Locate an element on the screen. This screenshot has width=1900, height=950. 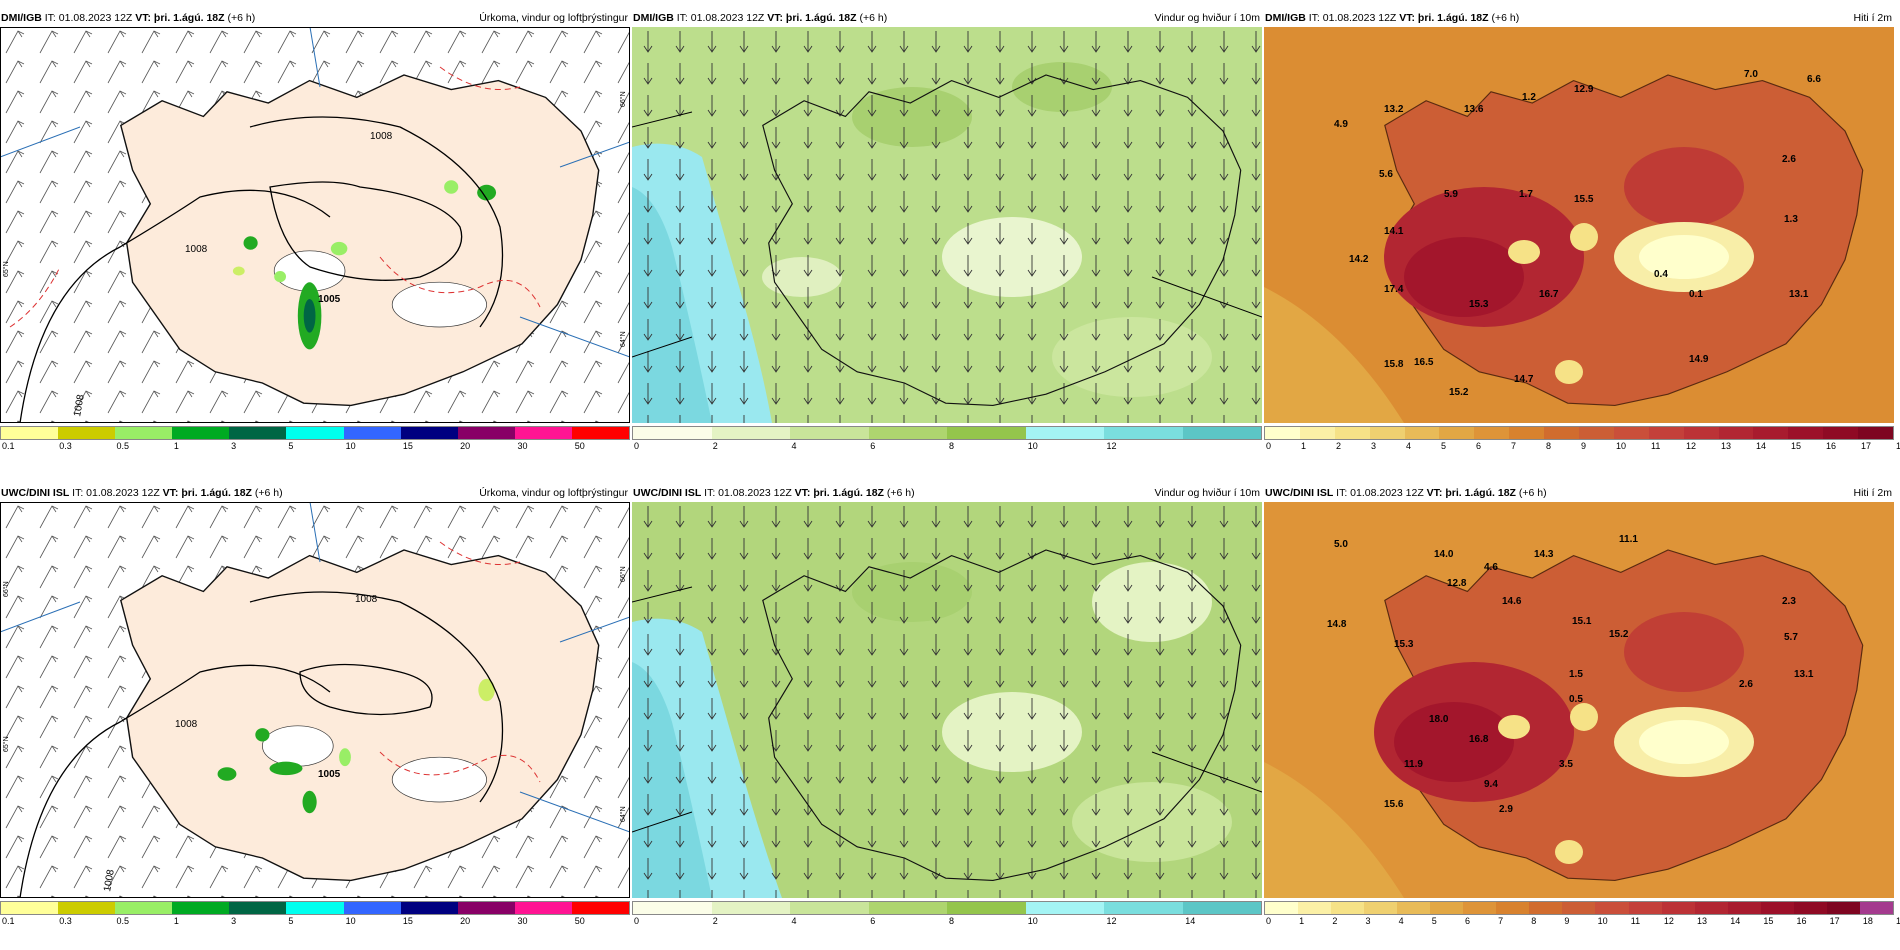
wind-map is located at coordinates (947, 700).